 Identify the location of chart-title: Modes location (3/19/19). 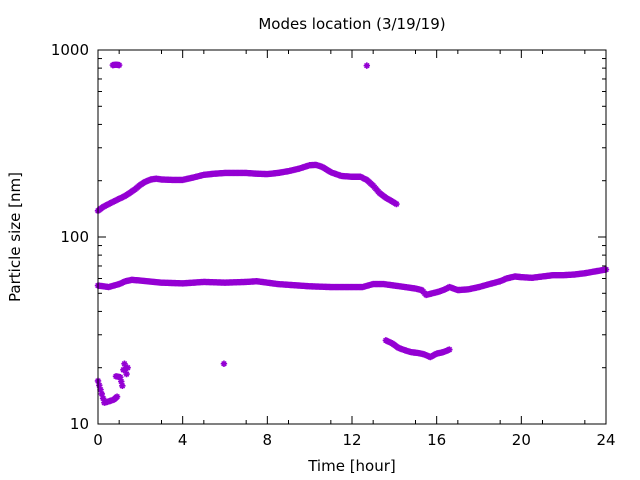
(351, 24).